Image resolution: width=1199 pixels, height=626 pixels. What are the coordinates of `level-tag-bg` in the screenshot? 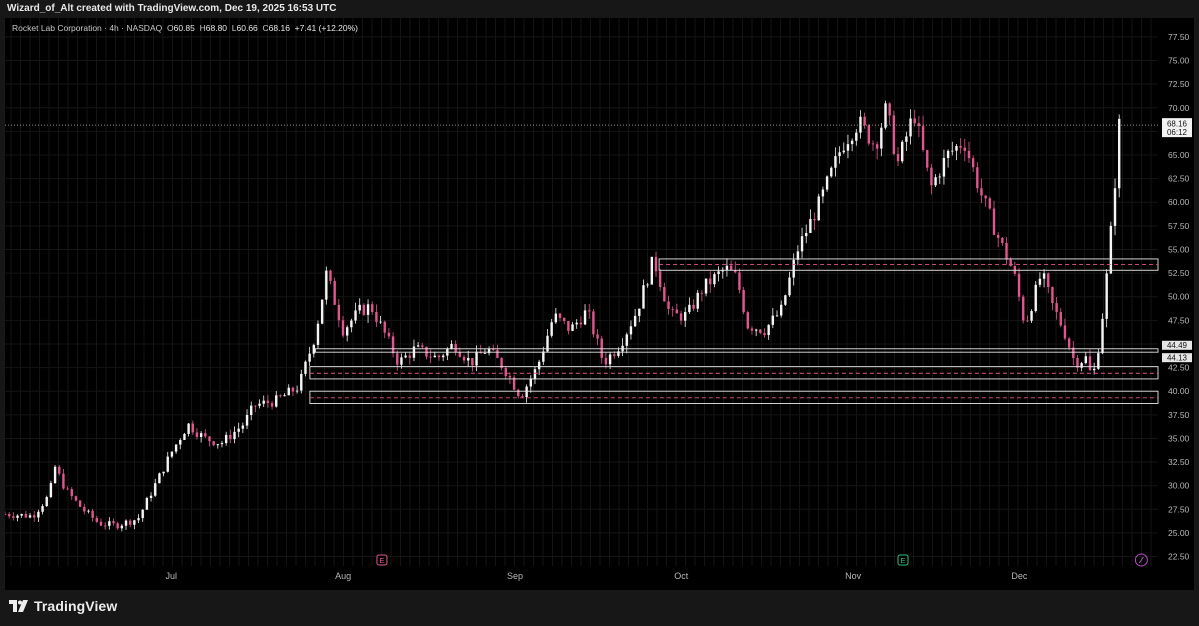 It's located at (1177, 358).